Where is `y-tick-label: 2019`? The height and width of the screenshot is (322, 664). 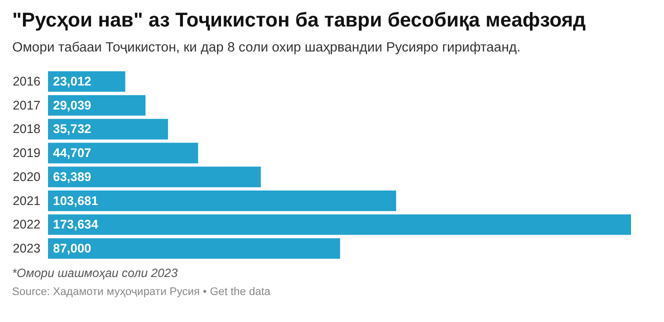
y-tick-label: 2019 is located at coordinates (26, 153).